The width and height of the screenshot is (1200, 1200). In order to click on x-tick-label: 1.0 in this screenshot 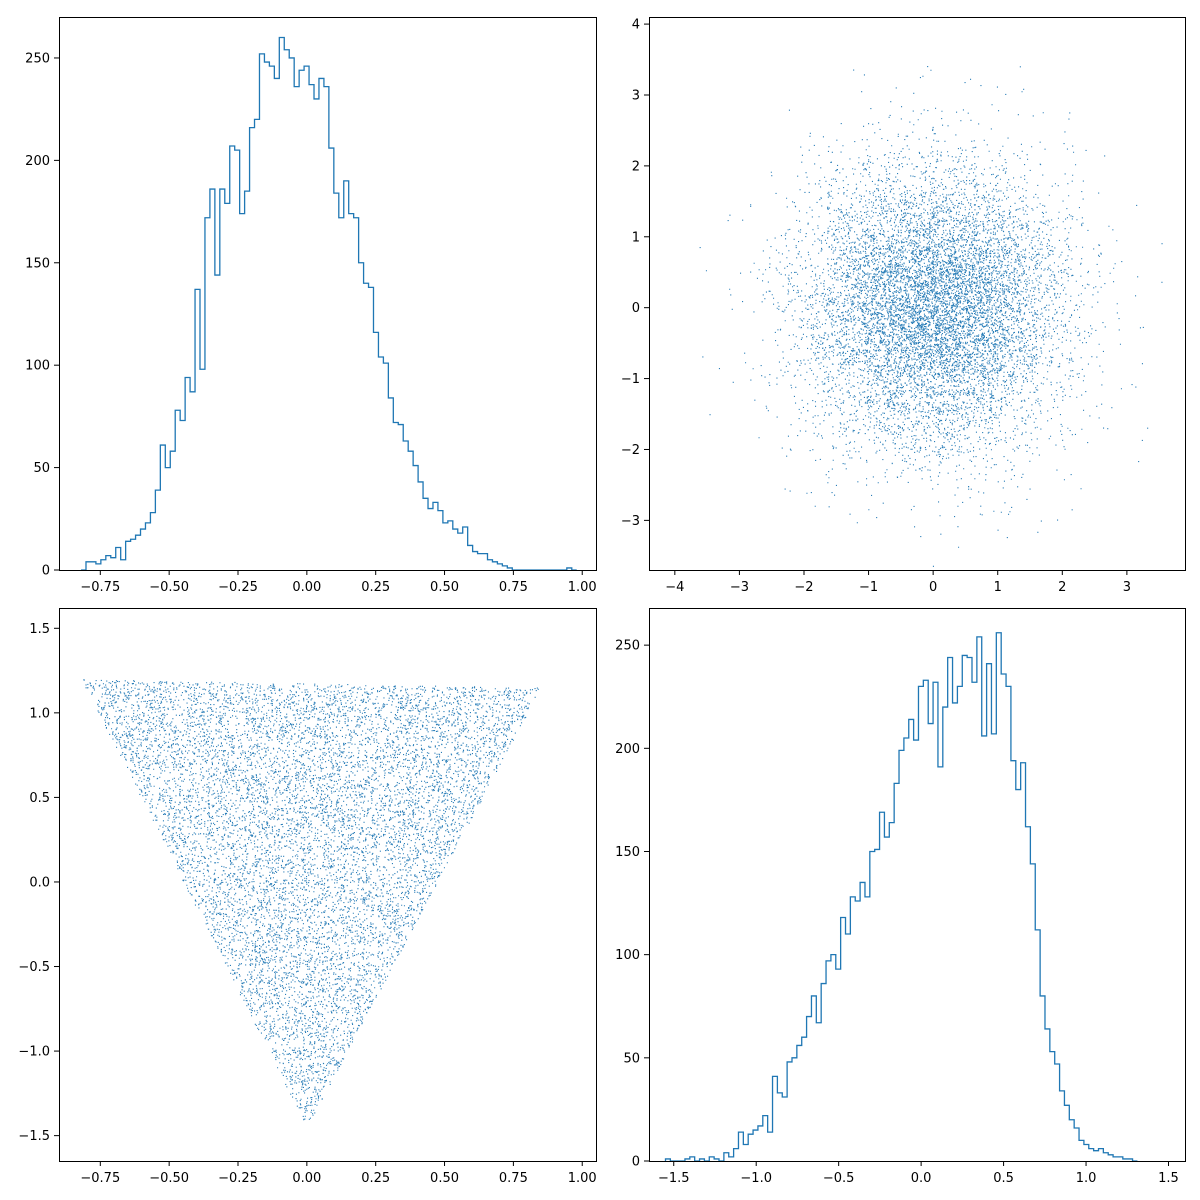, I will do `click(1086, 1178)`.